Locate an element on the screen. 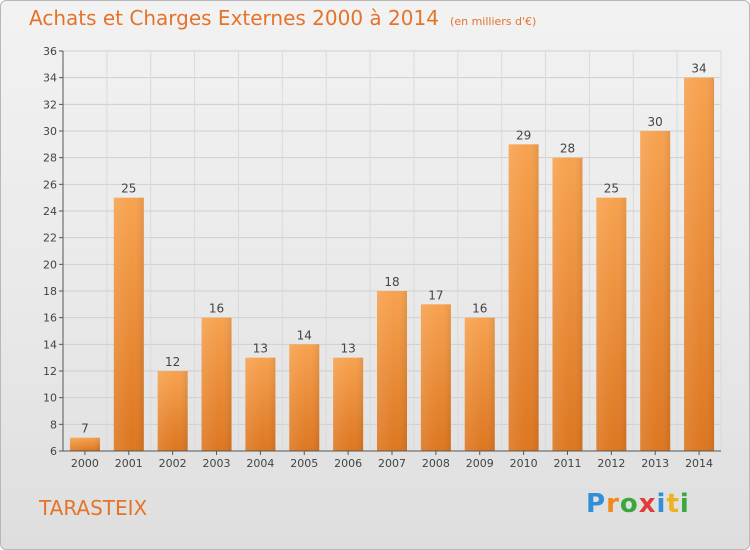 This screenshot has height=550, width=750. y-tick-label: 18 is located at coordinates (50, 291).